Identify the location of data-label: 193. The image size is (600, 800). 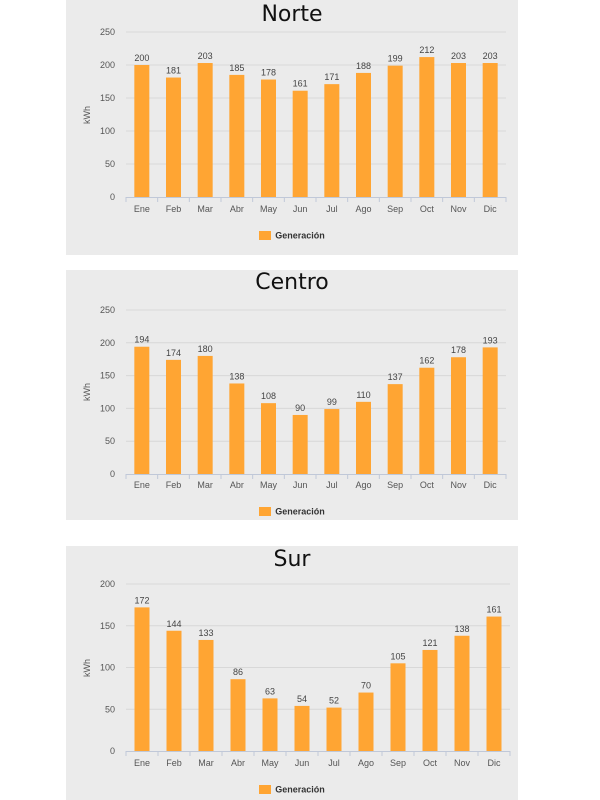
(490, 340).